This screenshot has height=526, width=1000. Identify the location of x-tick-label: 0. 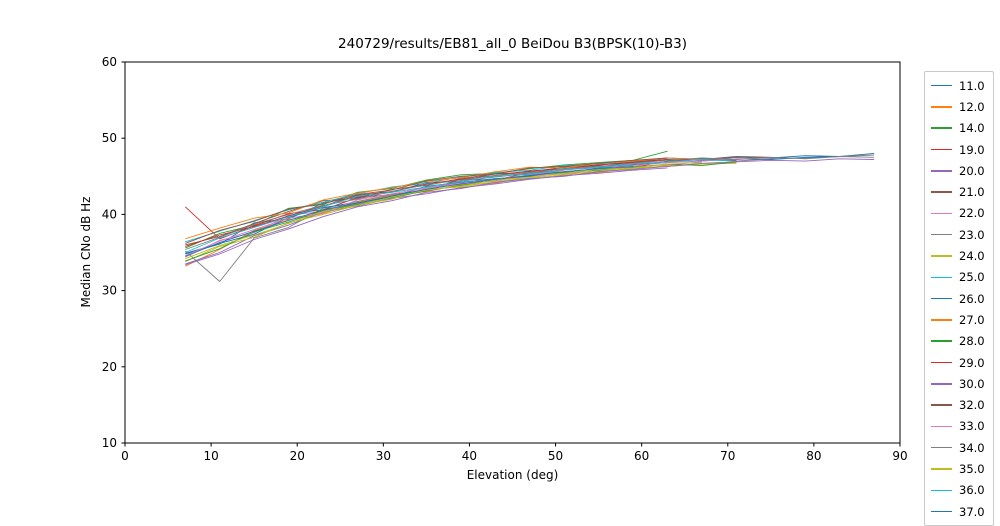
(125, 456).